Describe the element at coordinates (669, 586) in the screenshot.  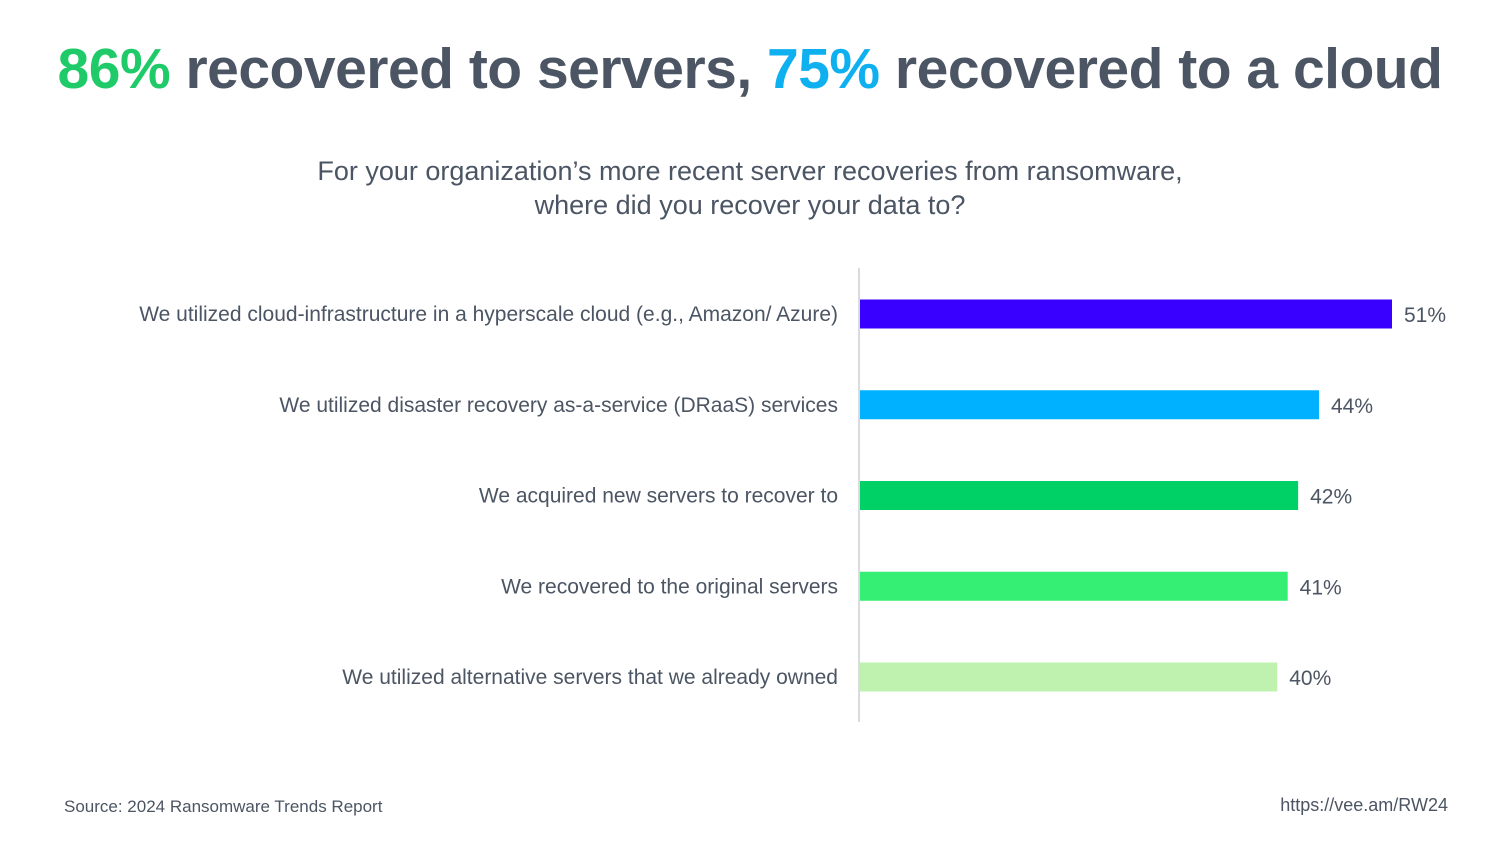
I see `category-label: We recovered to the original servers` at that location.